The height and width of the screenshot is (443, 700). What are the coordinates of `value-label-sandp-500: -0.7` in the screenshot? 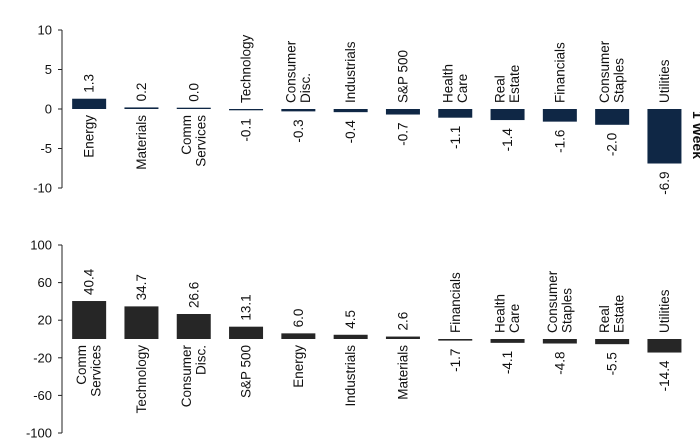 It's located at (402, 134).